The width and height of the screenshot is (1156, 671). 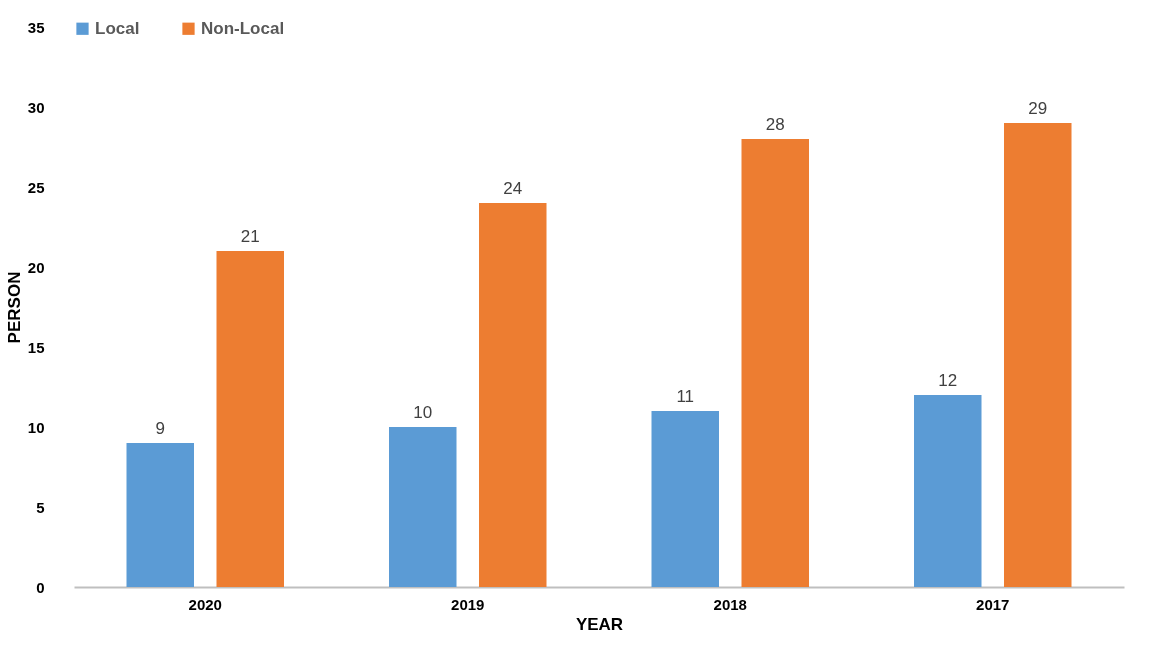 I want to click on x-tick-label: 2018, so click(x=730, y=604).